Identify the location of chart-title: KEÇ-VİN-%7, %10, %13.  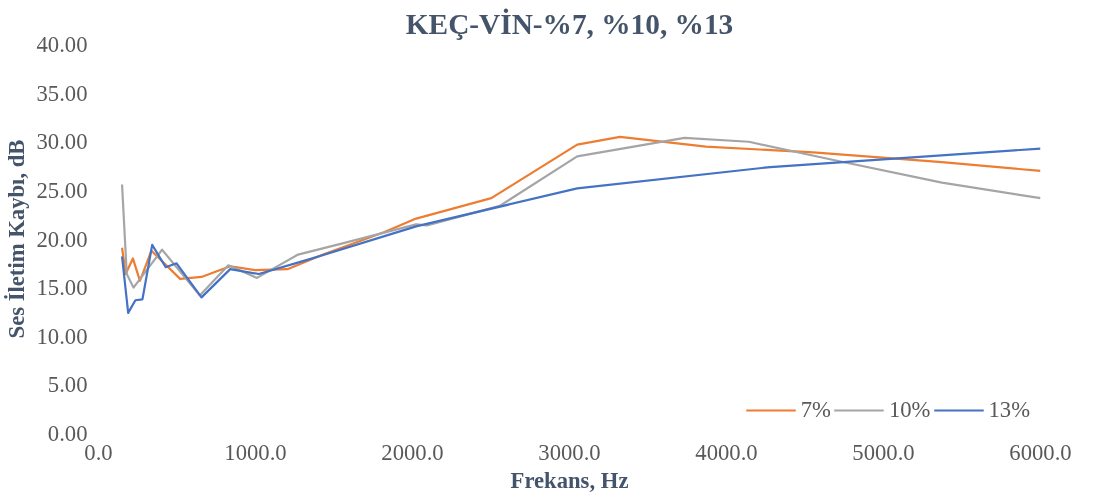
(569, 23).